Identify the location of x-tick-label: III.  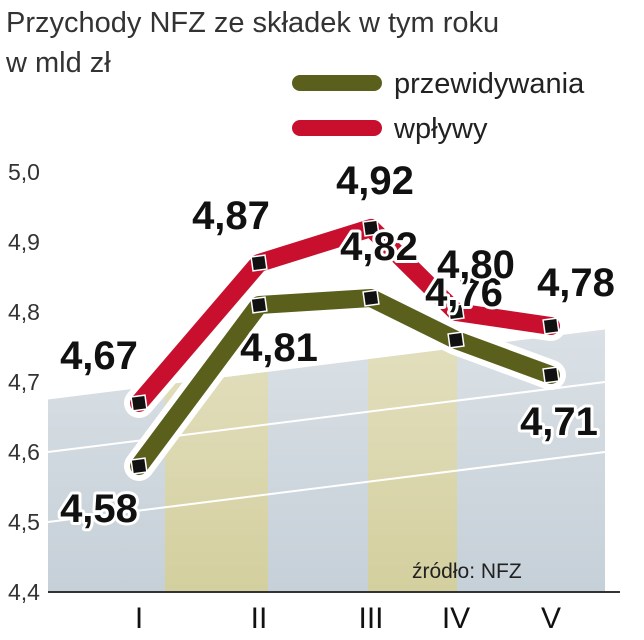
(370, 618).